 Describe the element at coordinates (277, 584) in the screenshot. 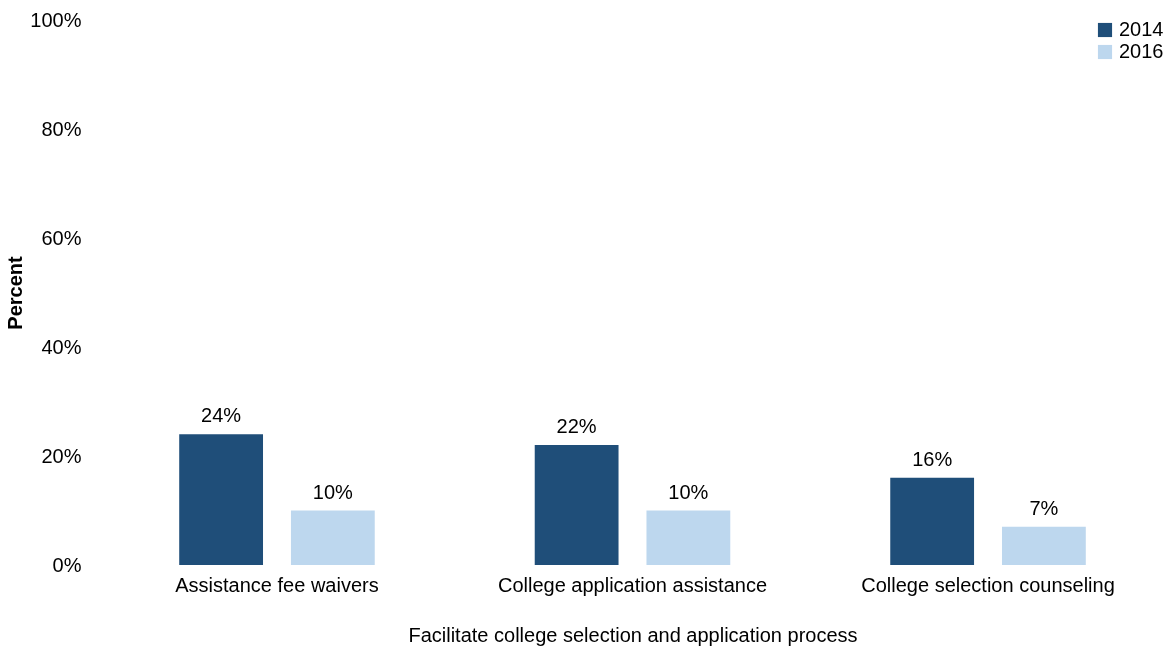

I see `x-tick-label: Assistance fee waivers` at that location.